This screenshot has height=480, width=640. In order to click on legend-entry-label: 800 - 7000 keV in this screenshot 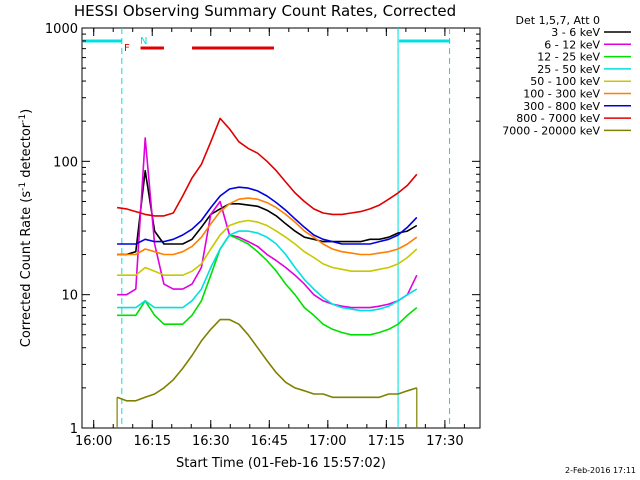, I will do `click(558, 118)`.